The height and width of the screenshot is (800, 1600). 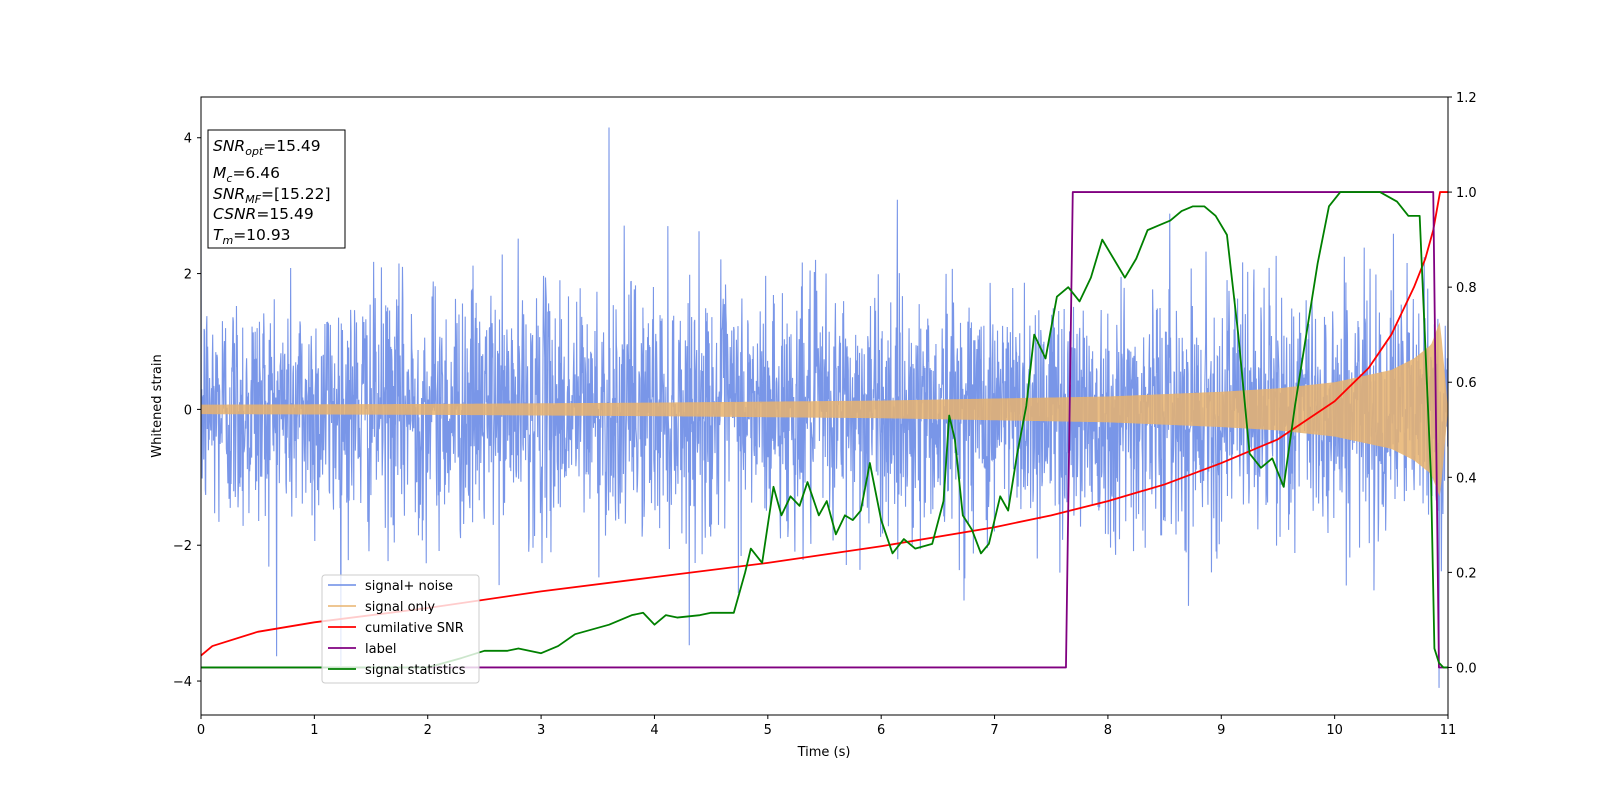 What do you see at coordinates (541, 730) in the screenshot?
I see `x-tick-label: 3` at bounding box center [541, 730].